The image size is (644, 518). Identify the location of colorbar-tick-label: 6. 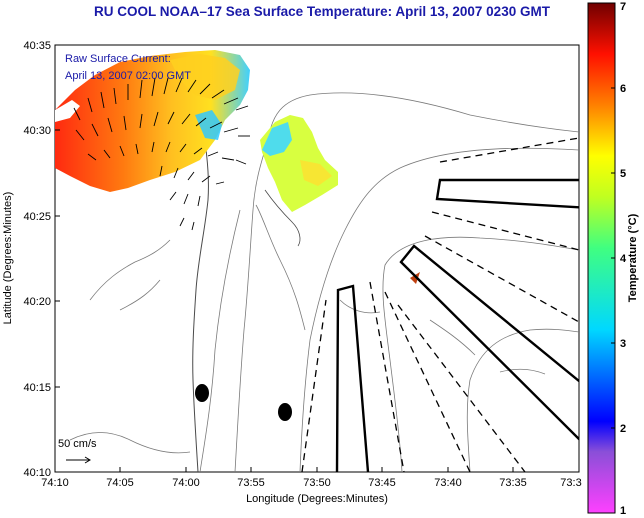
(623, 89).